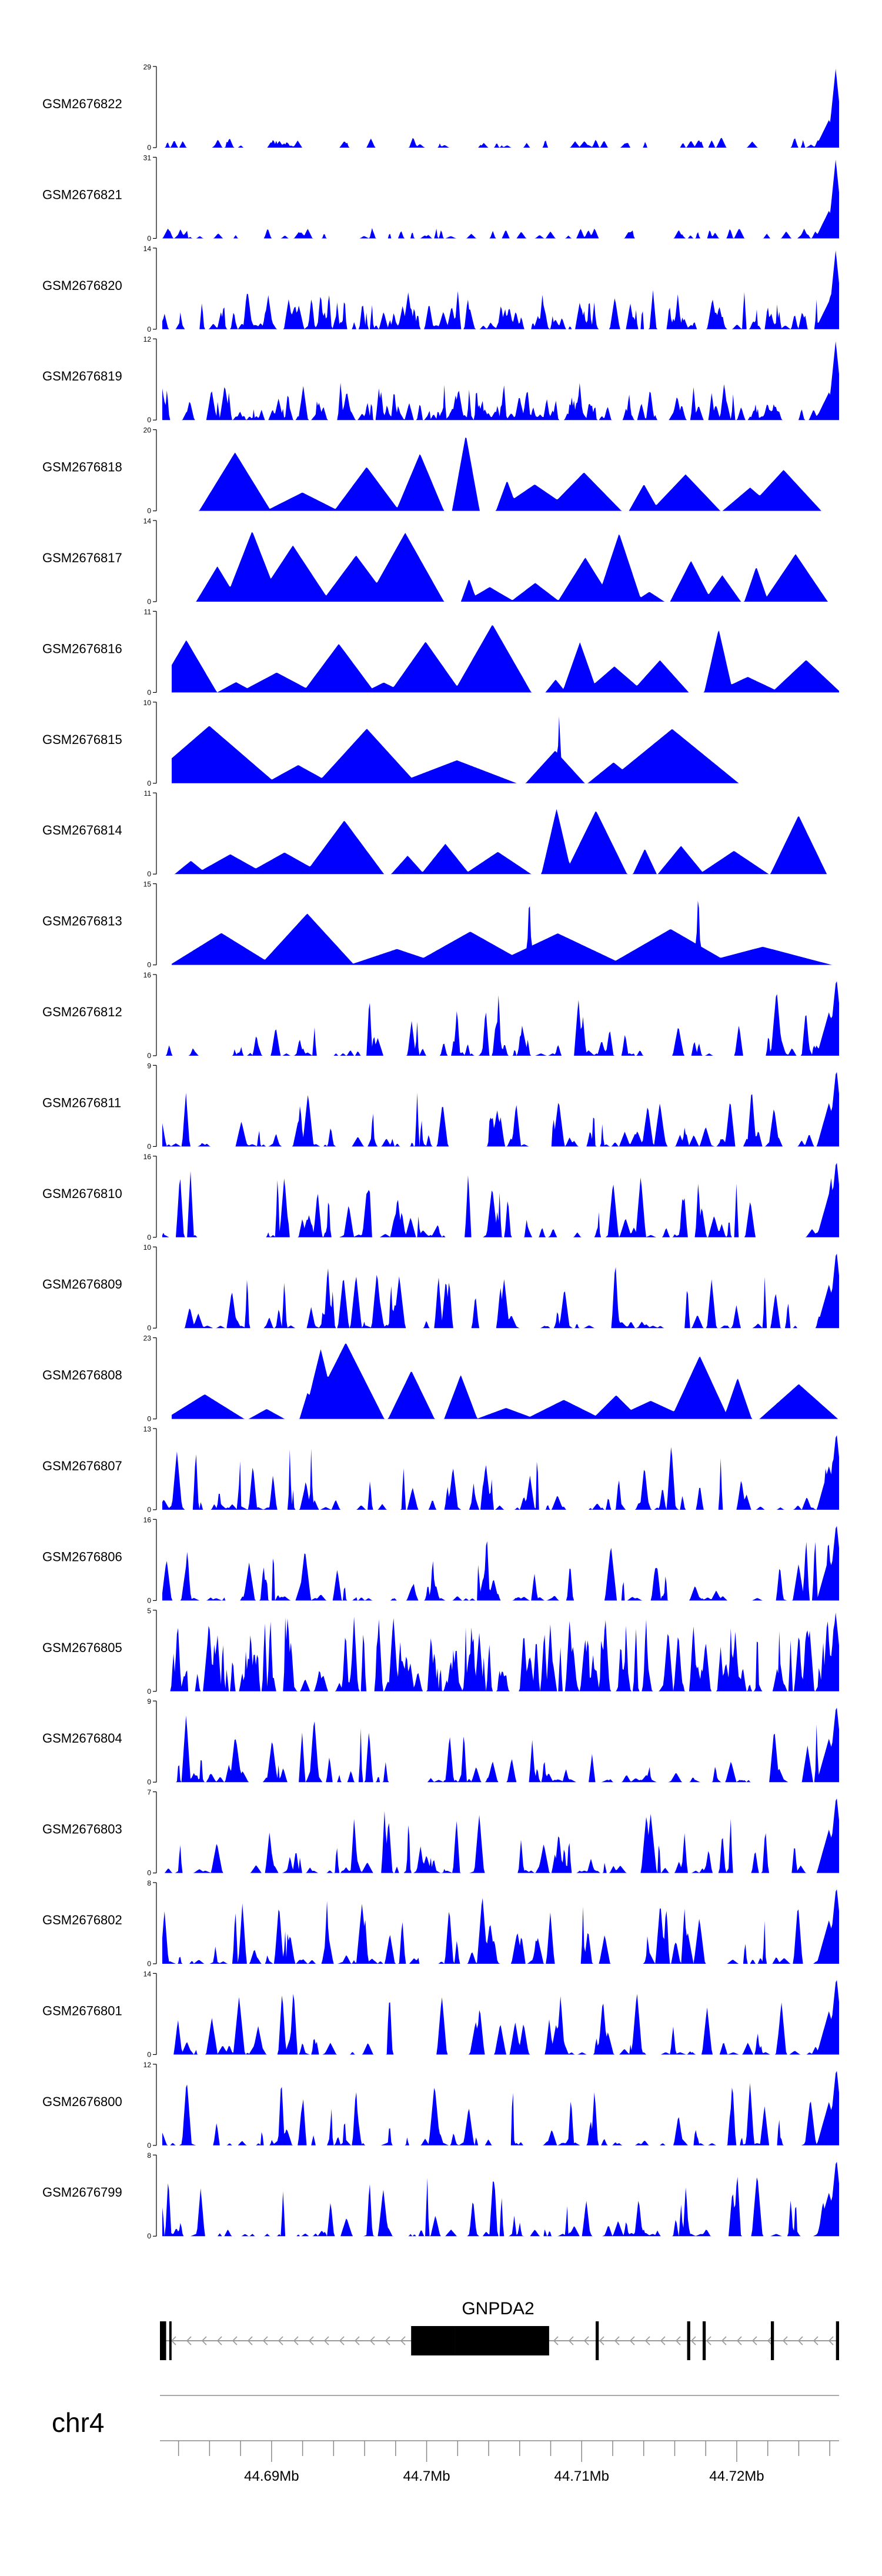 Image resolution: width=882 pixels, height=2576 pixels. Describe the element at coordinates (82, 739) in the screenshot. I see `track-label: GSM2676815` at that location.